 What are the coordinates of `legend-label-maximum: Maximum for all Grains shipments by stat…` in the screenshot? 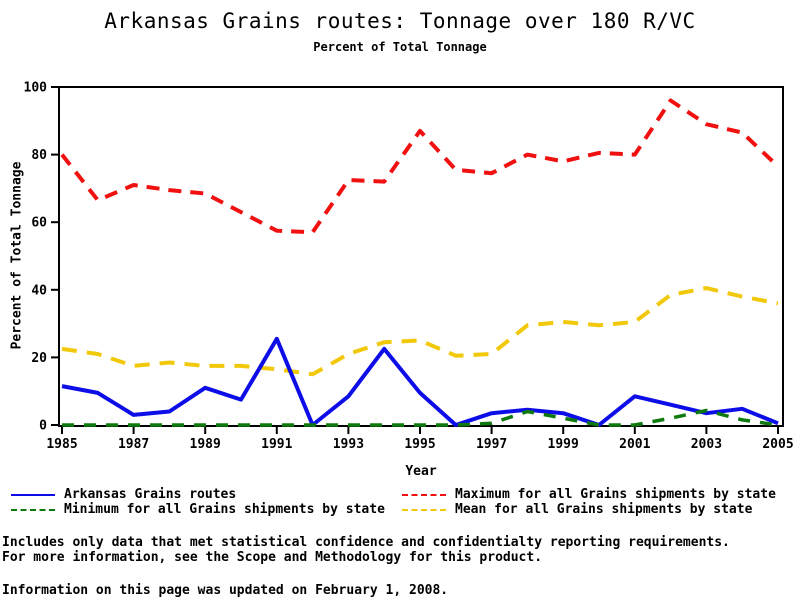 It's located at (615, 494).